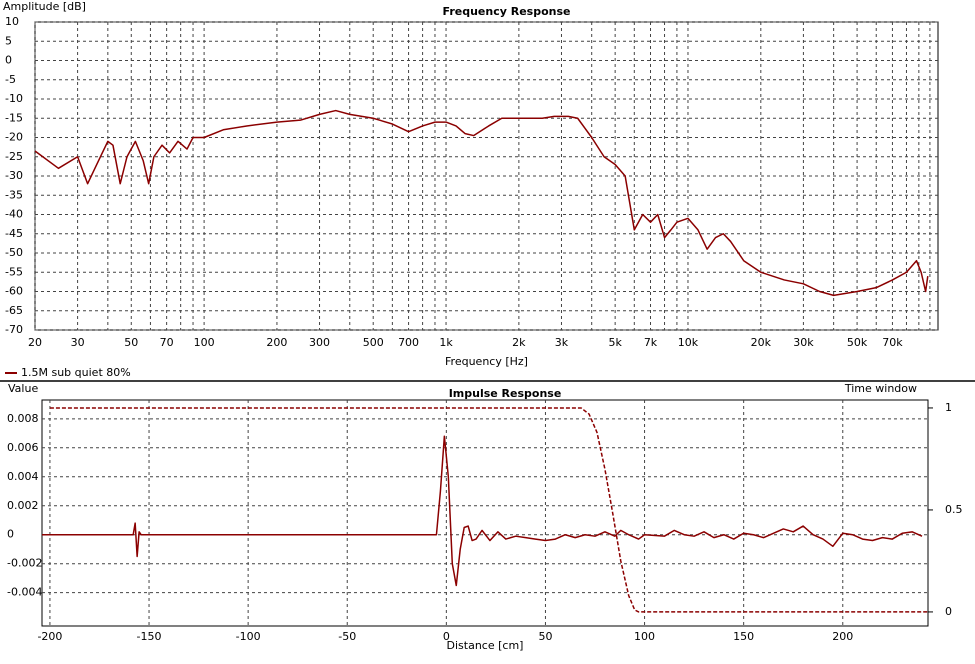 Image resolution: width=975 pixels, height=664 pixels. Describe the element at coordinates (651, 342) in the screenshot. I see `x-tick-label: 7k` at that location.